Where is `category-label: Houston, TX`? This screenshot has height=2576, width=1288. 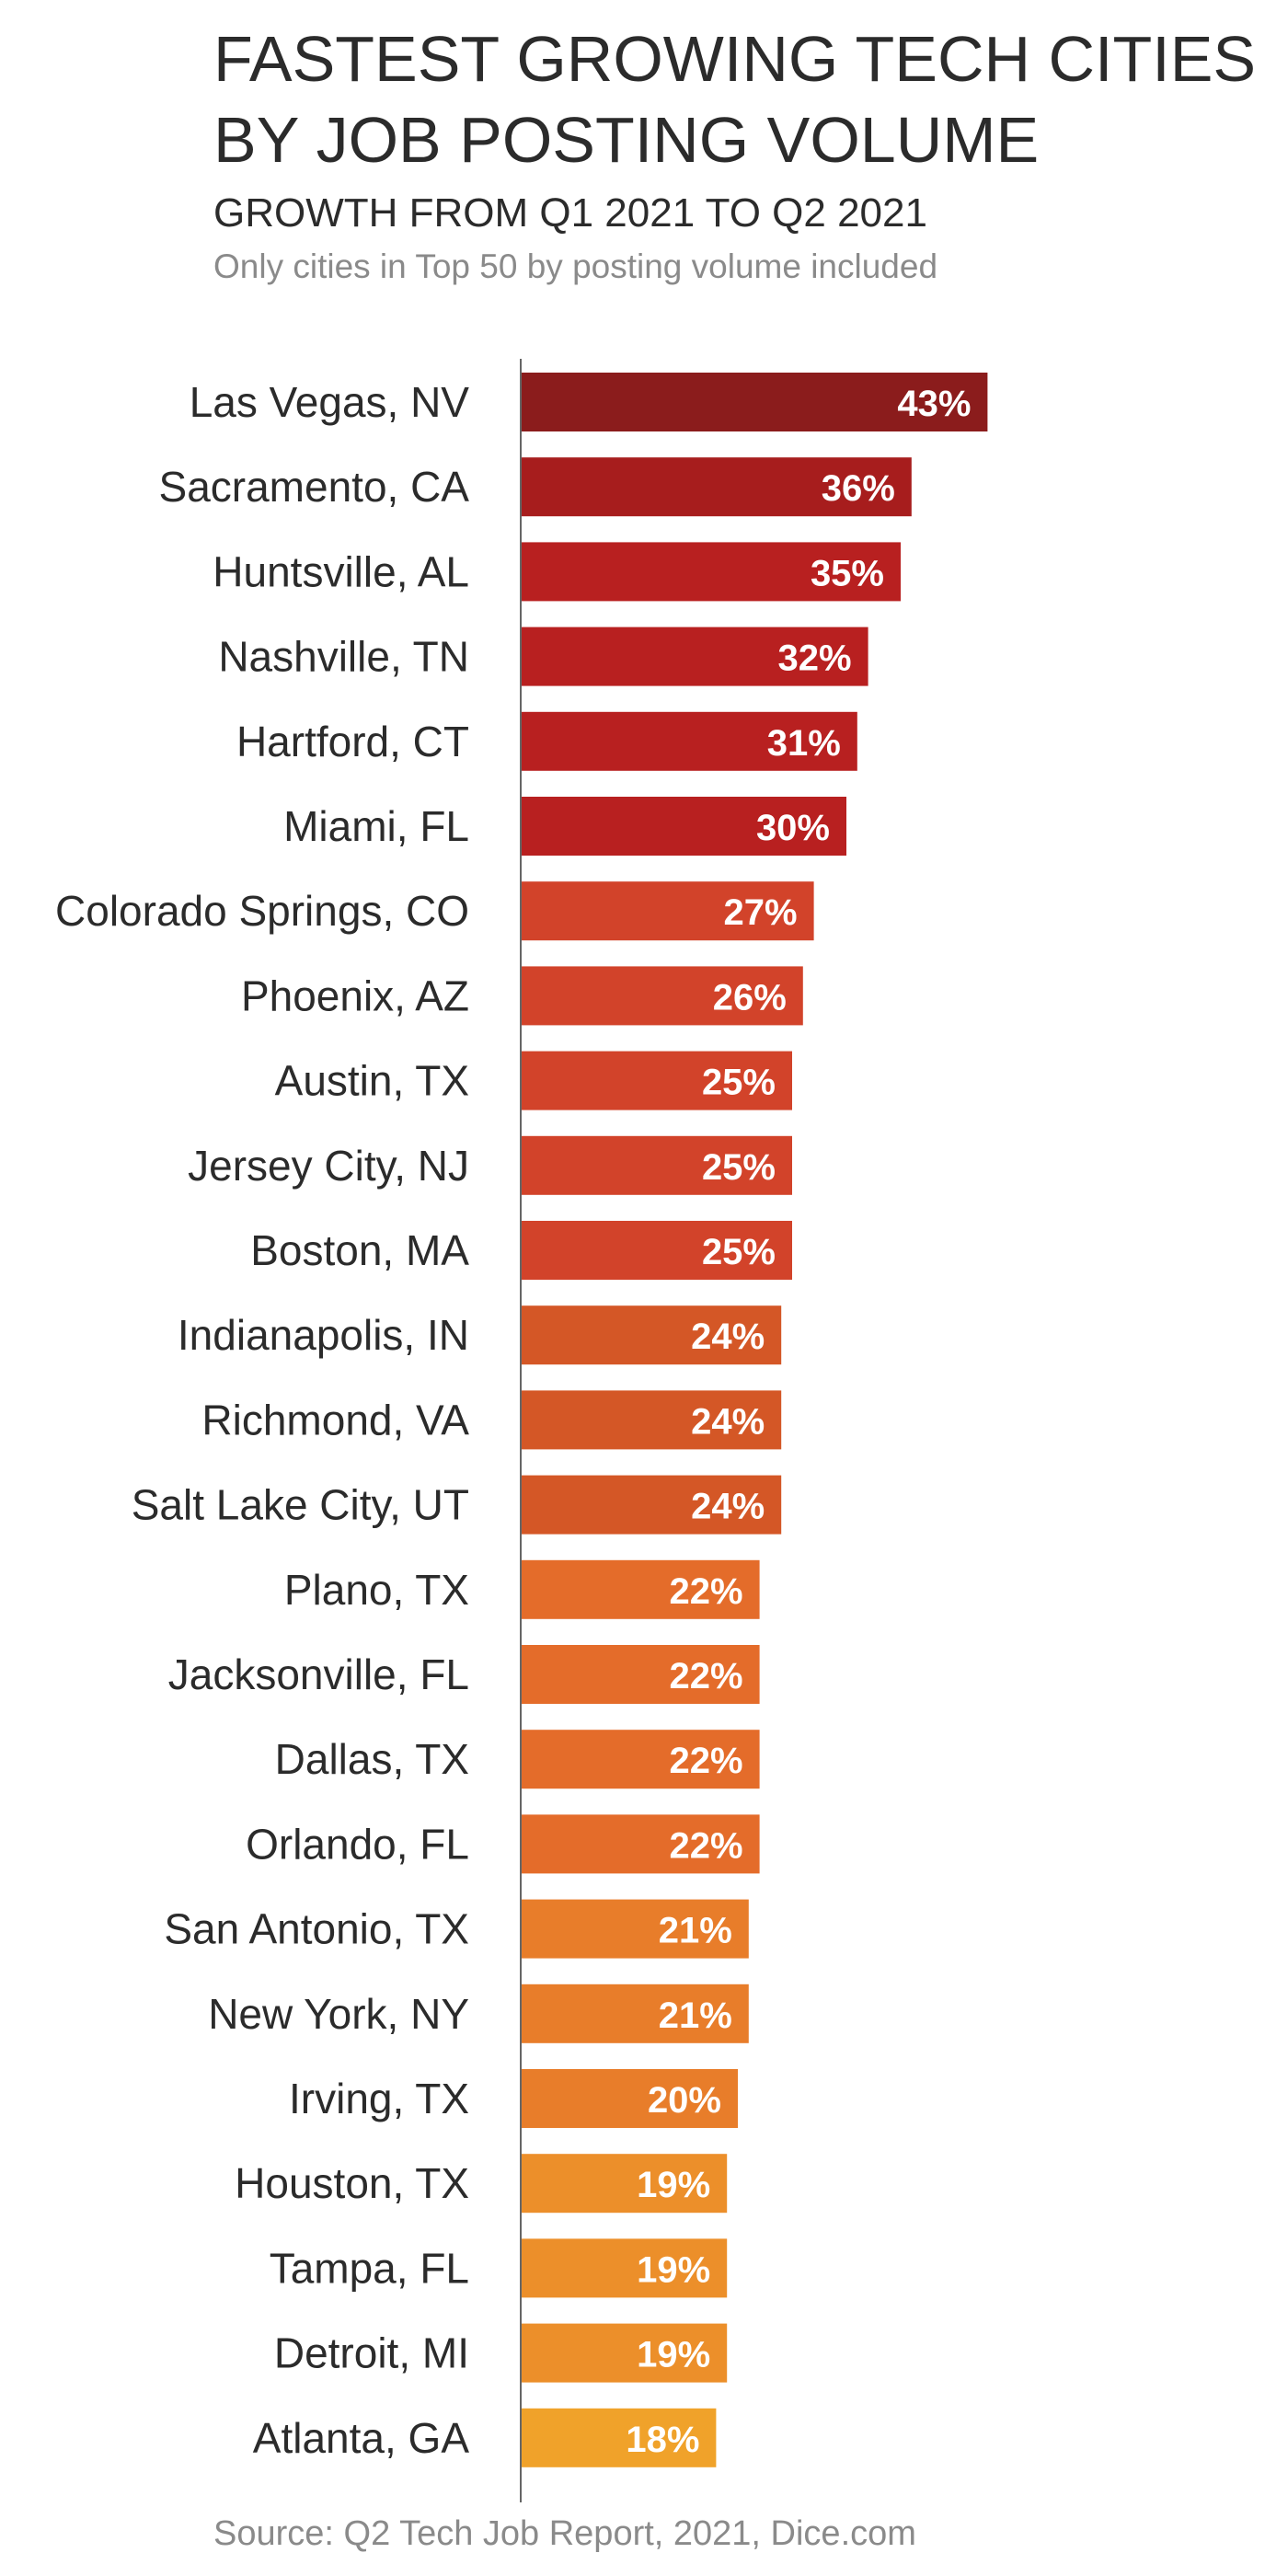
category-label: Houston, TX is located at coordinates (352, 2183).